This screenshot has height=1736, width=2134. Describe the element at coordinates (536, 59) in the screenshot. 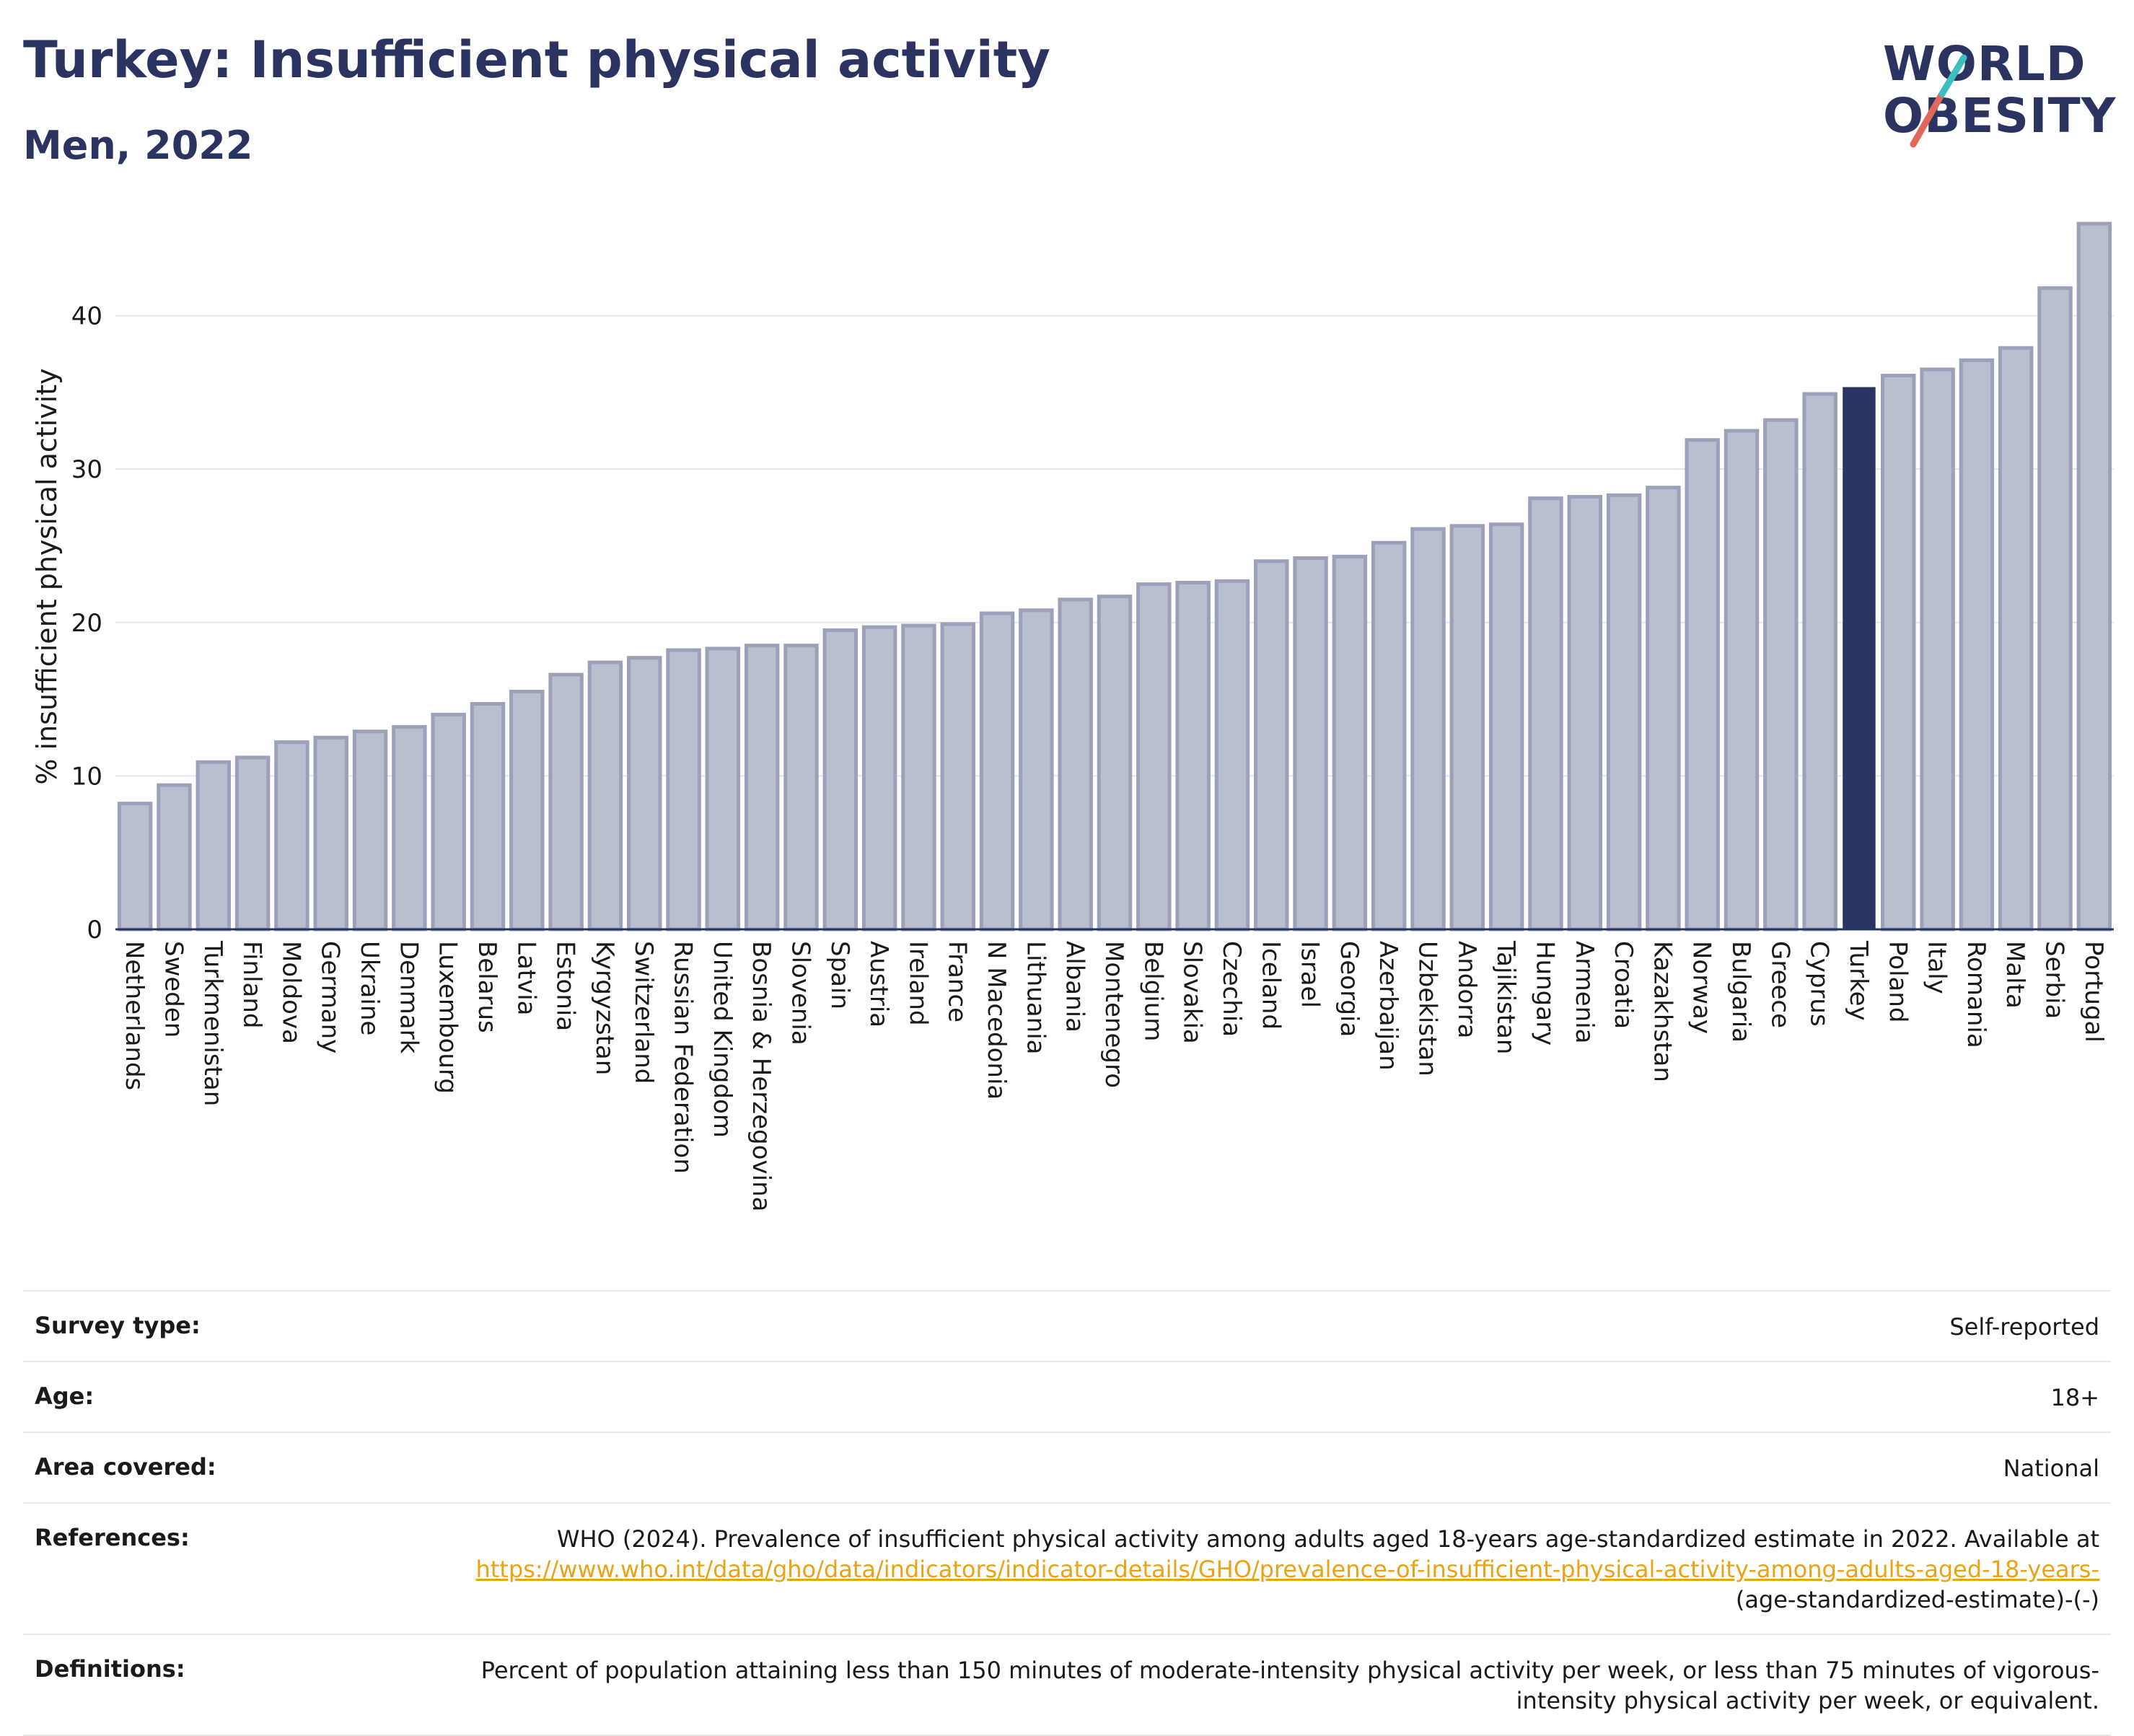

I see `page-title: Turkey: Insufficient physical activity` at that location.